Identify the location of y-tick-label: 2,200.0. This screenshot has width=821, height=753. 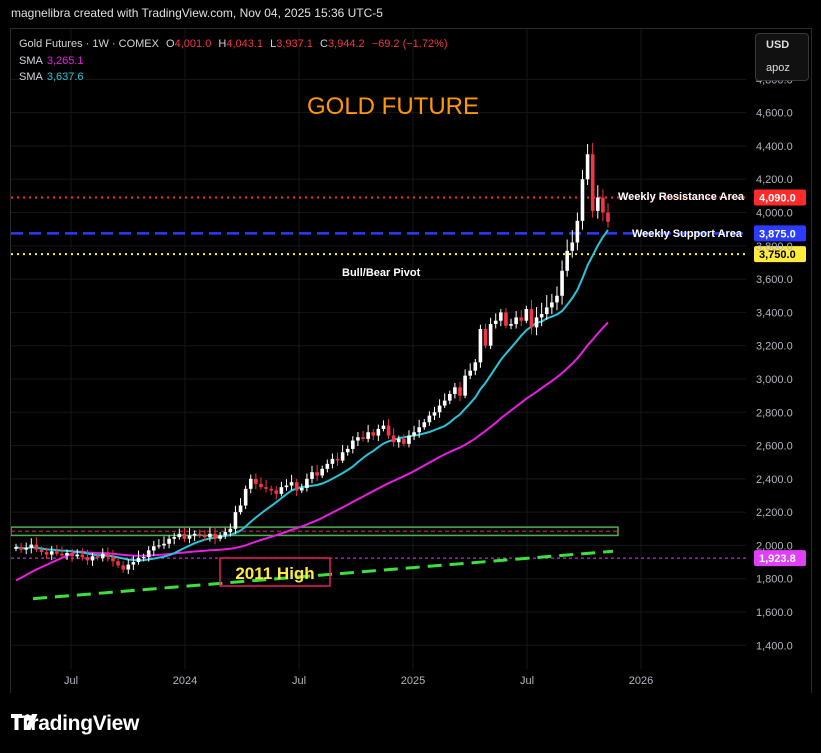
(774, 513).